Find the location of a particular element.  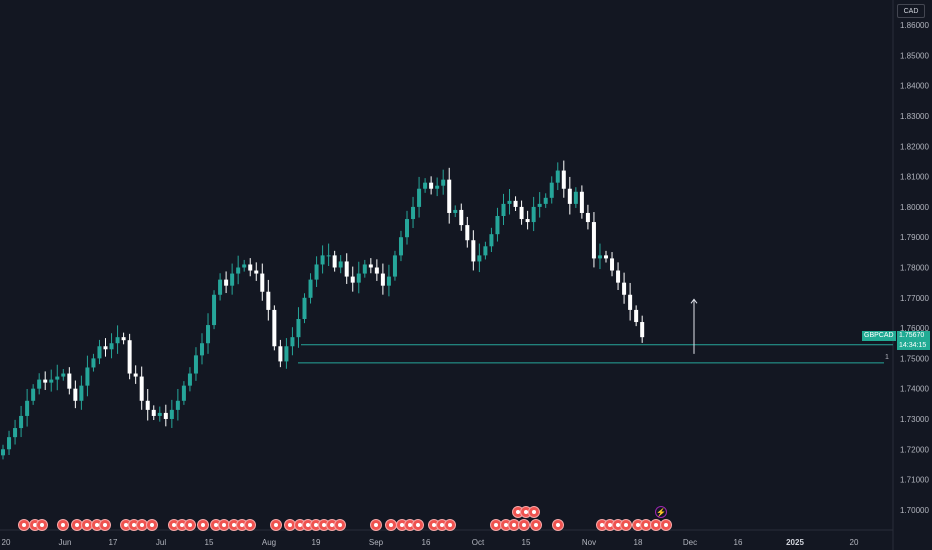

time-tick-label: Oct is located at coordinates (478, 542).